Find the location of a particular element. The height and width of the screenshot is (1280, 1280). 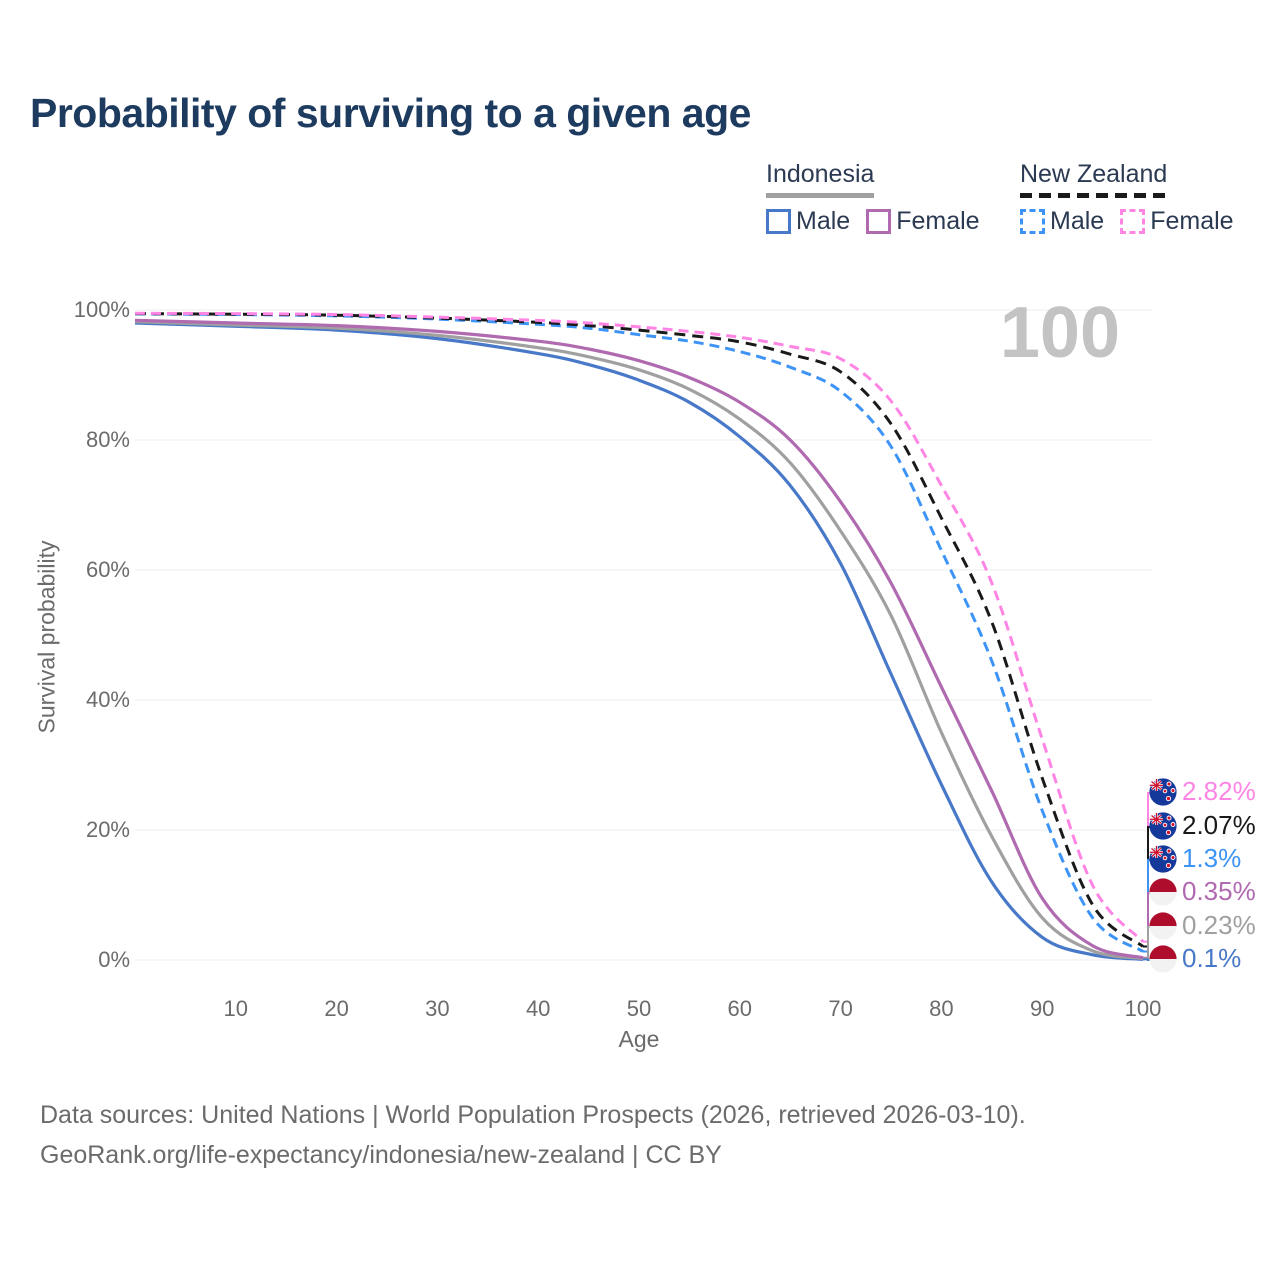

annotation-new-zealand-female: 2.82% is located at coordinates (1202, 791).